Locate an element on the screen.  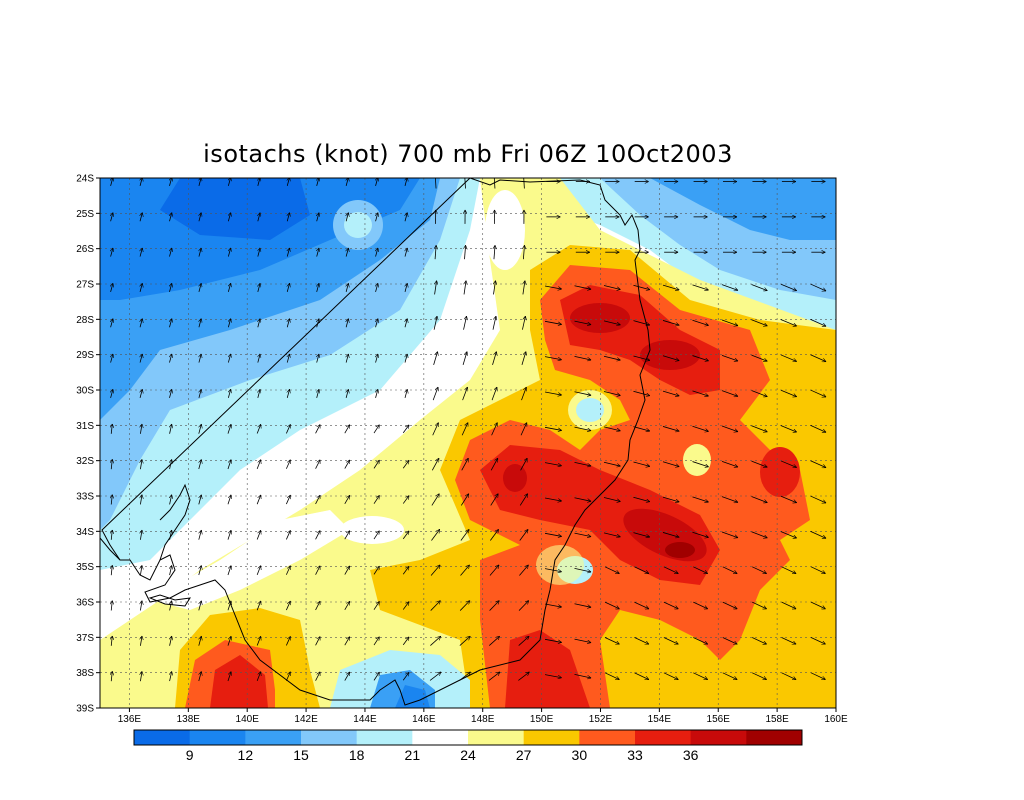
lon-label: 142E is located at coordinates (306, 719).